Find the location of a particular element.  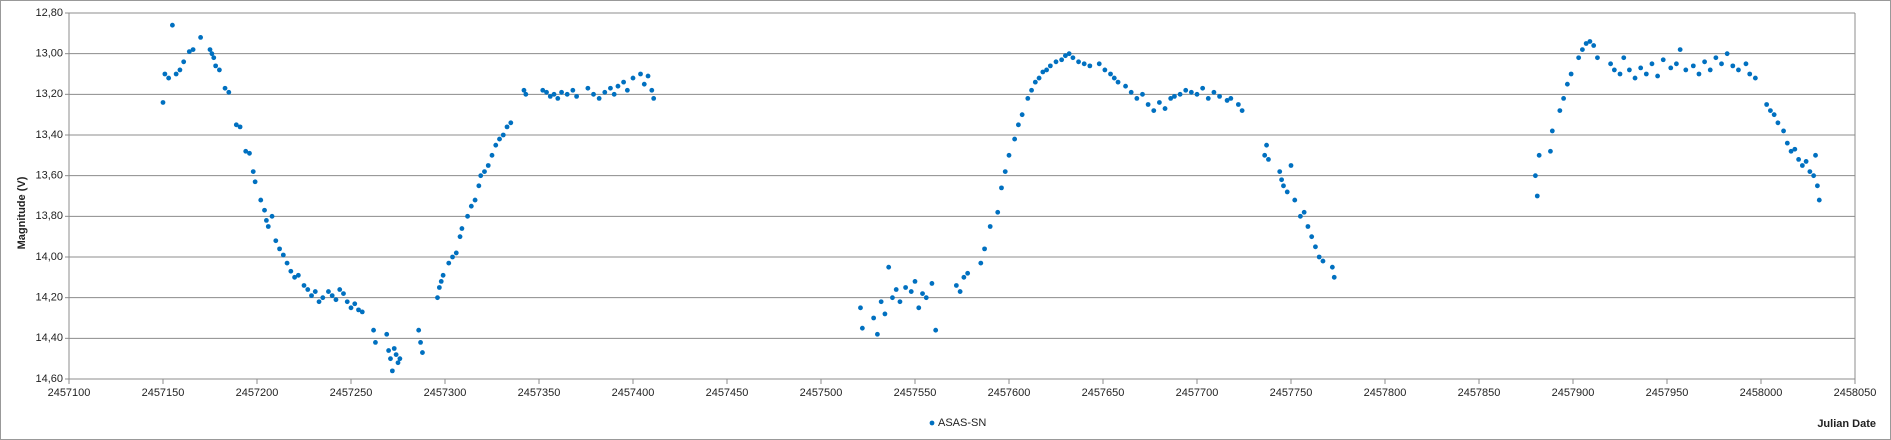

x-tick-label: 2457150 is located at coordinates (163, 393).